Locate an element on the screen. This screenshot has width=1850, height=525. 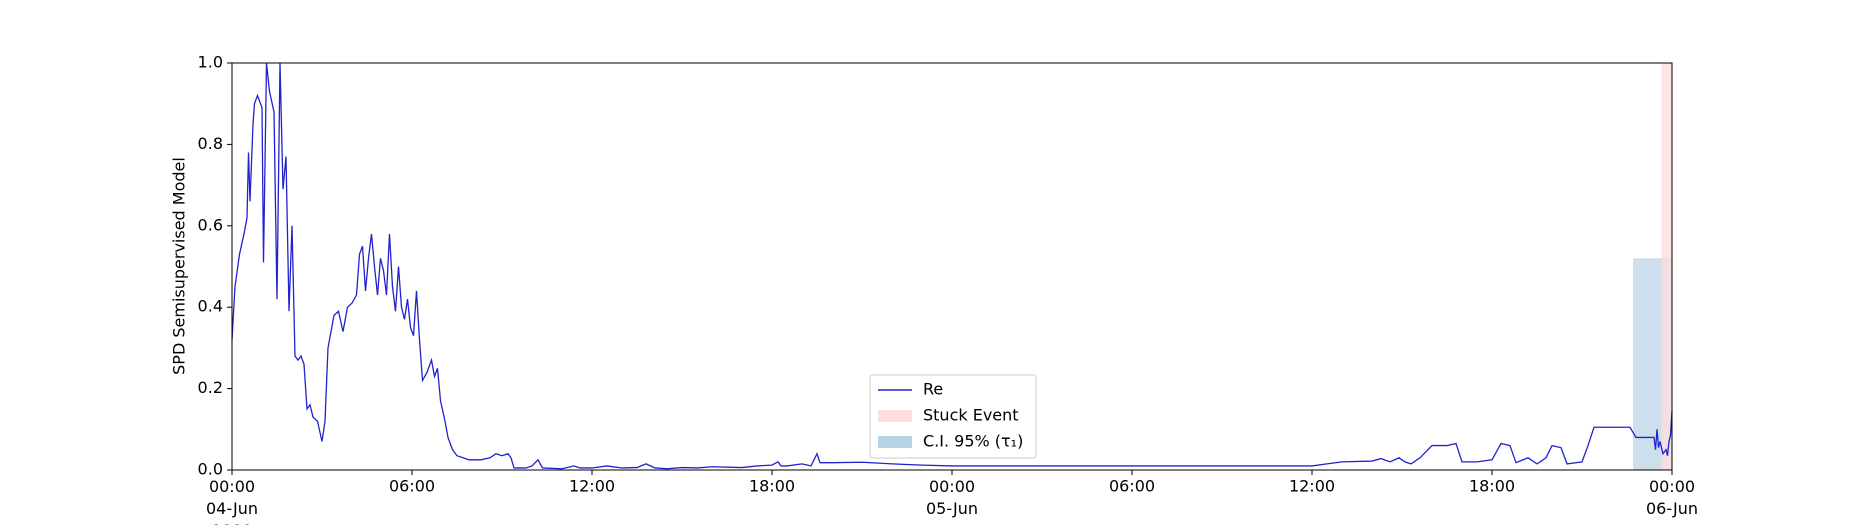
stuck-event-span is located at coordinates (1666, 266).